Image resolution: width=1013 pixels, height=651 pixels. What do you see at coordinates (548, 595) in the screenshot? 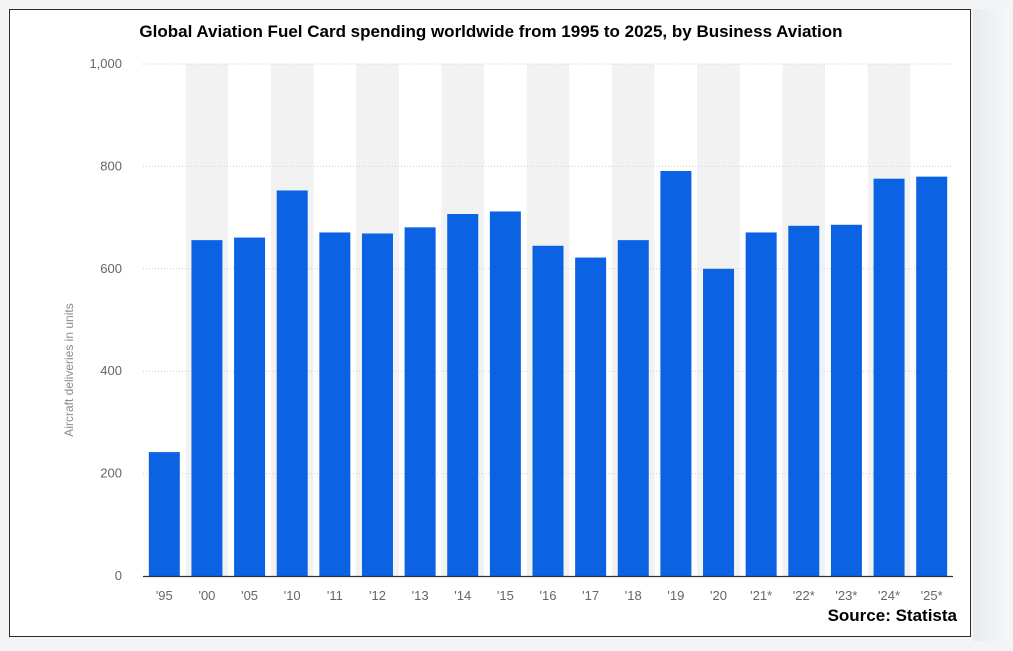
I see `x-tick-label: '16` at bounding box center [548, 595].